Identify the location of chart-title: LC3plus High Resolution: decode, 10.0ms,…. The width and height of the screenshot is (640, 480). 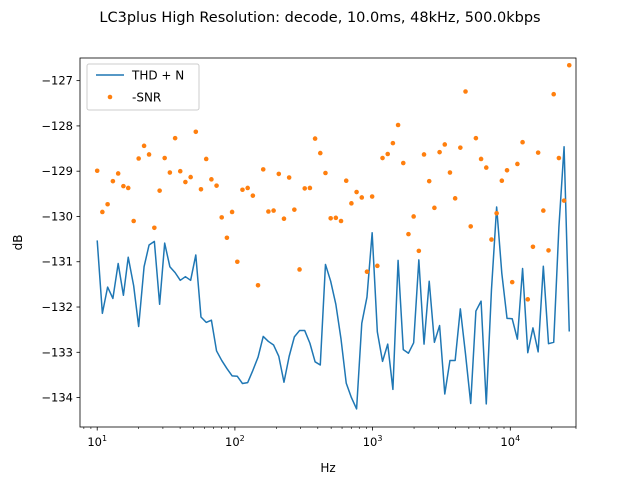
(319, 18).